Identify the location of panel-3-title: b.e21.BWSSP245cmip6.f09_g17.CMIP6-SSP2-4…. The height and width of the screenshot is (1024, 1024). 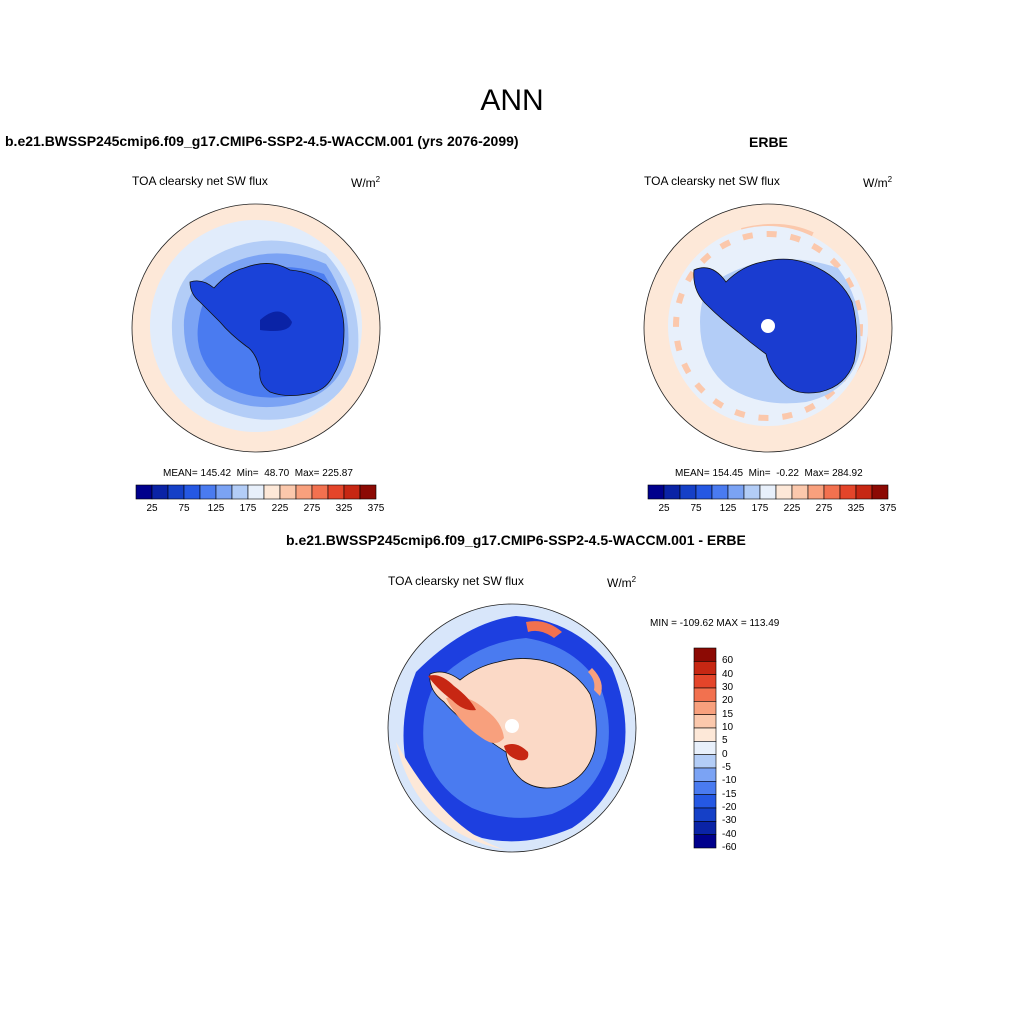
(516, 540).